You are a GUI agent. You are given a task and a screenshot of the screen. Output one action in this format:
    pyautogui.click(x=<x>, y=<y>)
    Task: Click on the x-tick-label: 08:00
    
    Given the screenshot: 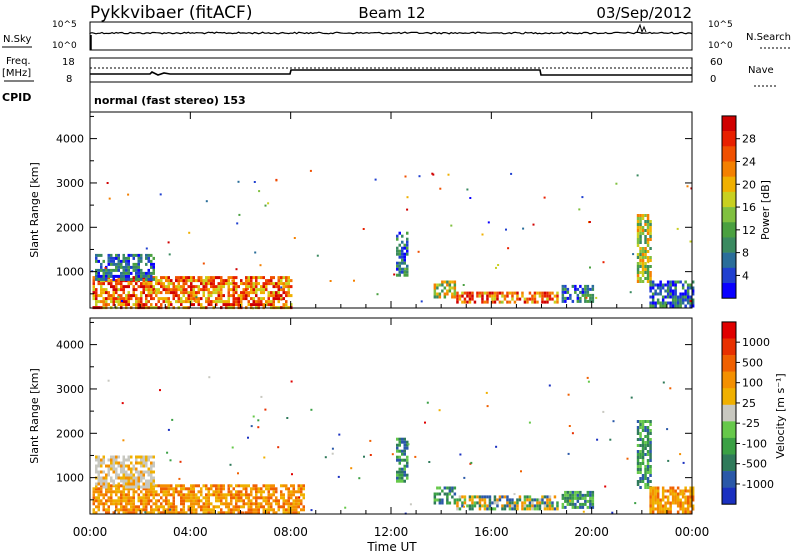 What is the action you would take?
    pyautogui.click(x=290, y=532)
    